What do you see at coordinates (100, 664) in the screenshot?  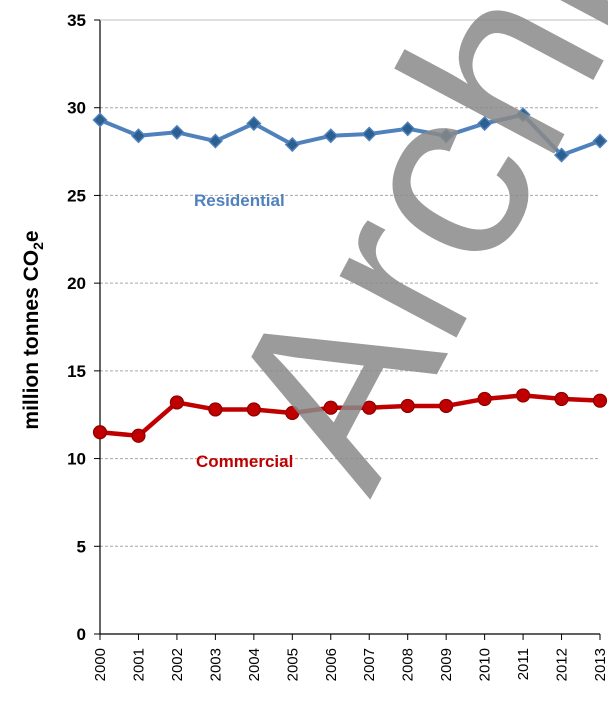 I see `x-tick-label: 2000` at bounding box center [100, 664].